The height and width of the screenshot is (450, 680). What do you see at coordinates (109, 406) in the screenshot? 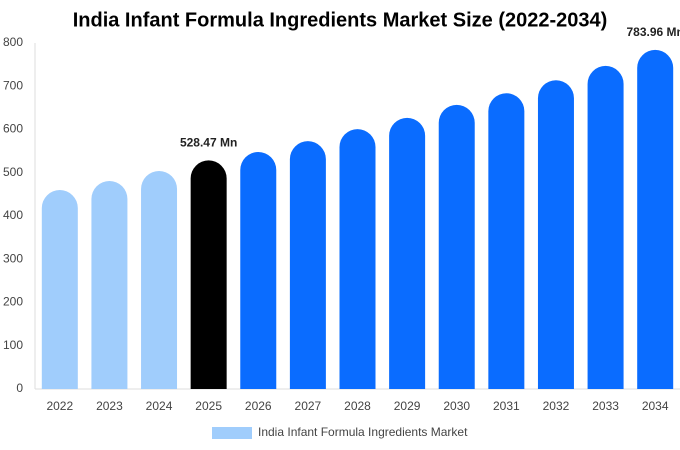
I see `x-tick-label: 2023` at bounding box center [109, 406].